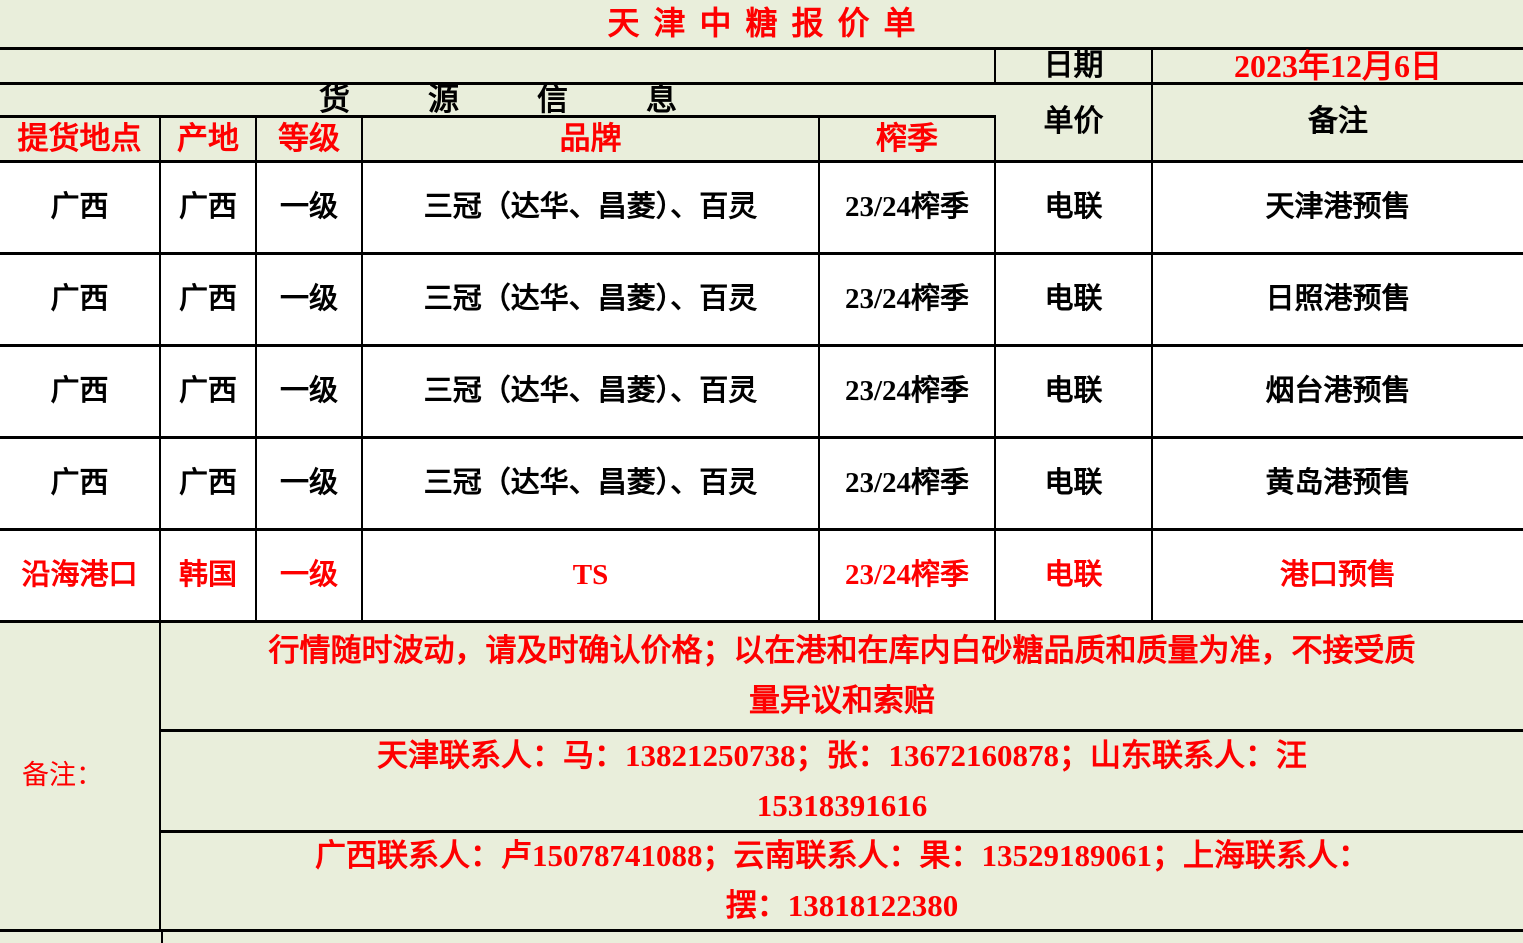 This screenshot has height=943, width=1523. Describe the element at coordinates (1338, 485) in the screenshot. I see `cell-remark: 黄岛港预售` at that location.